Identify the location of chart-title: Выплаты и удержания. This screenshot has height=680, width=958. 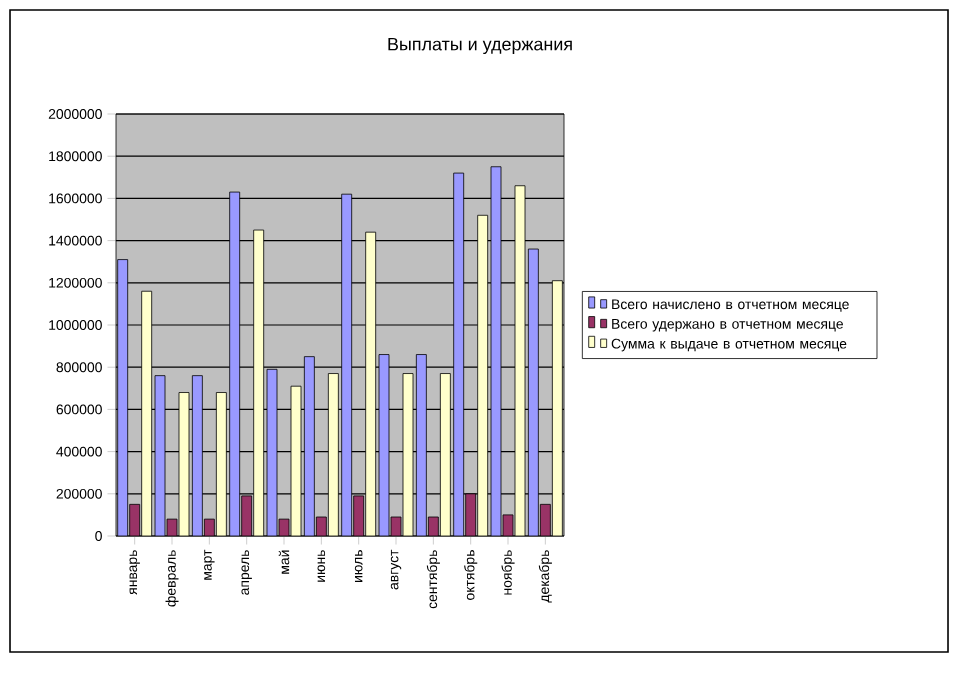
(480, 46).